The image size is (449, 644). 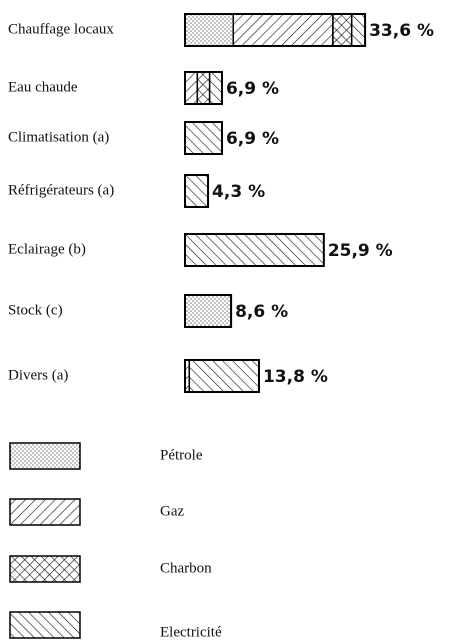 I want to click on legend-label: Gaz, so click(x=172, y=511).